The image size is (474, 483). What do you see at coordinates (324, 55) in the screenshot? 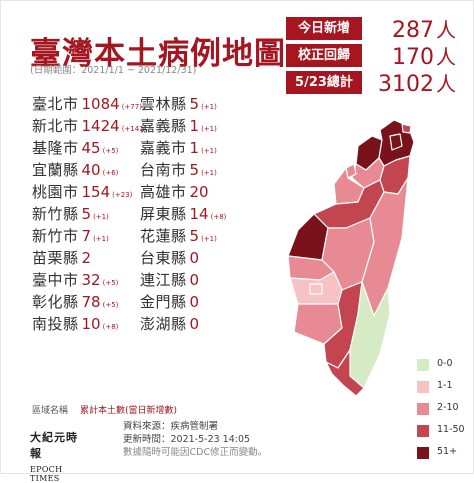
I see `stat-label: 校正回歸` at bounding box center [324, 55].